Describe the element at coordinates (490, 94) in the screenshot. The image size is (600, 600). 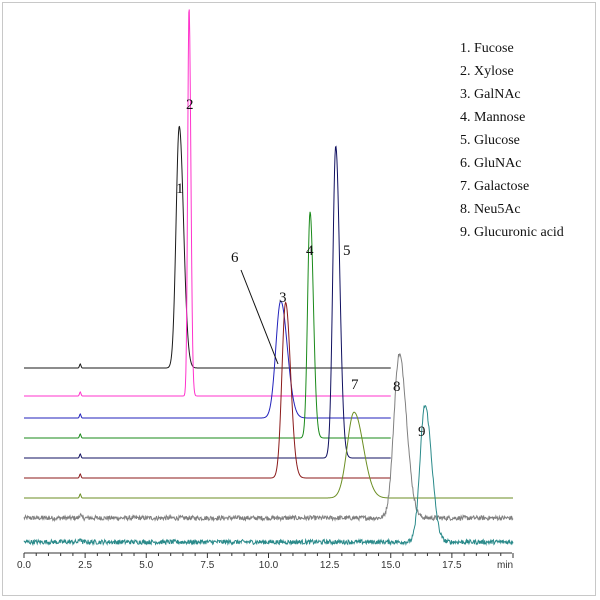
I see `legend-item-galnac: 3. GalNAc` at that location.